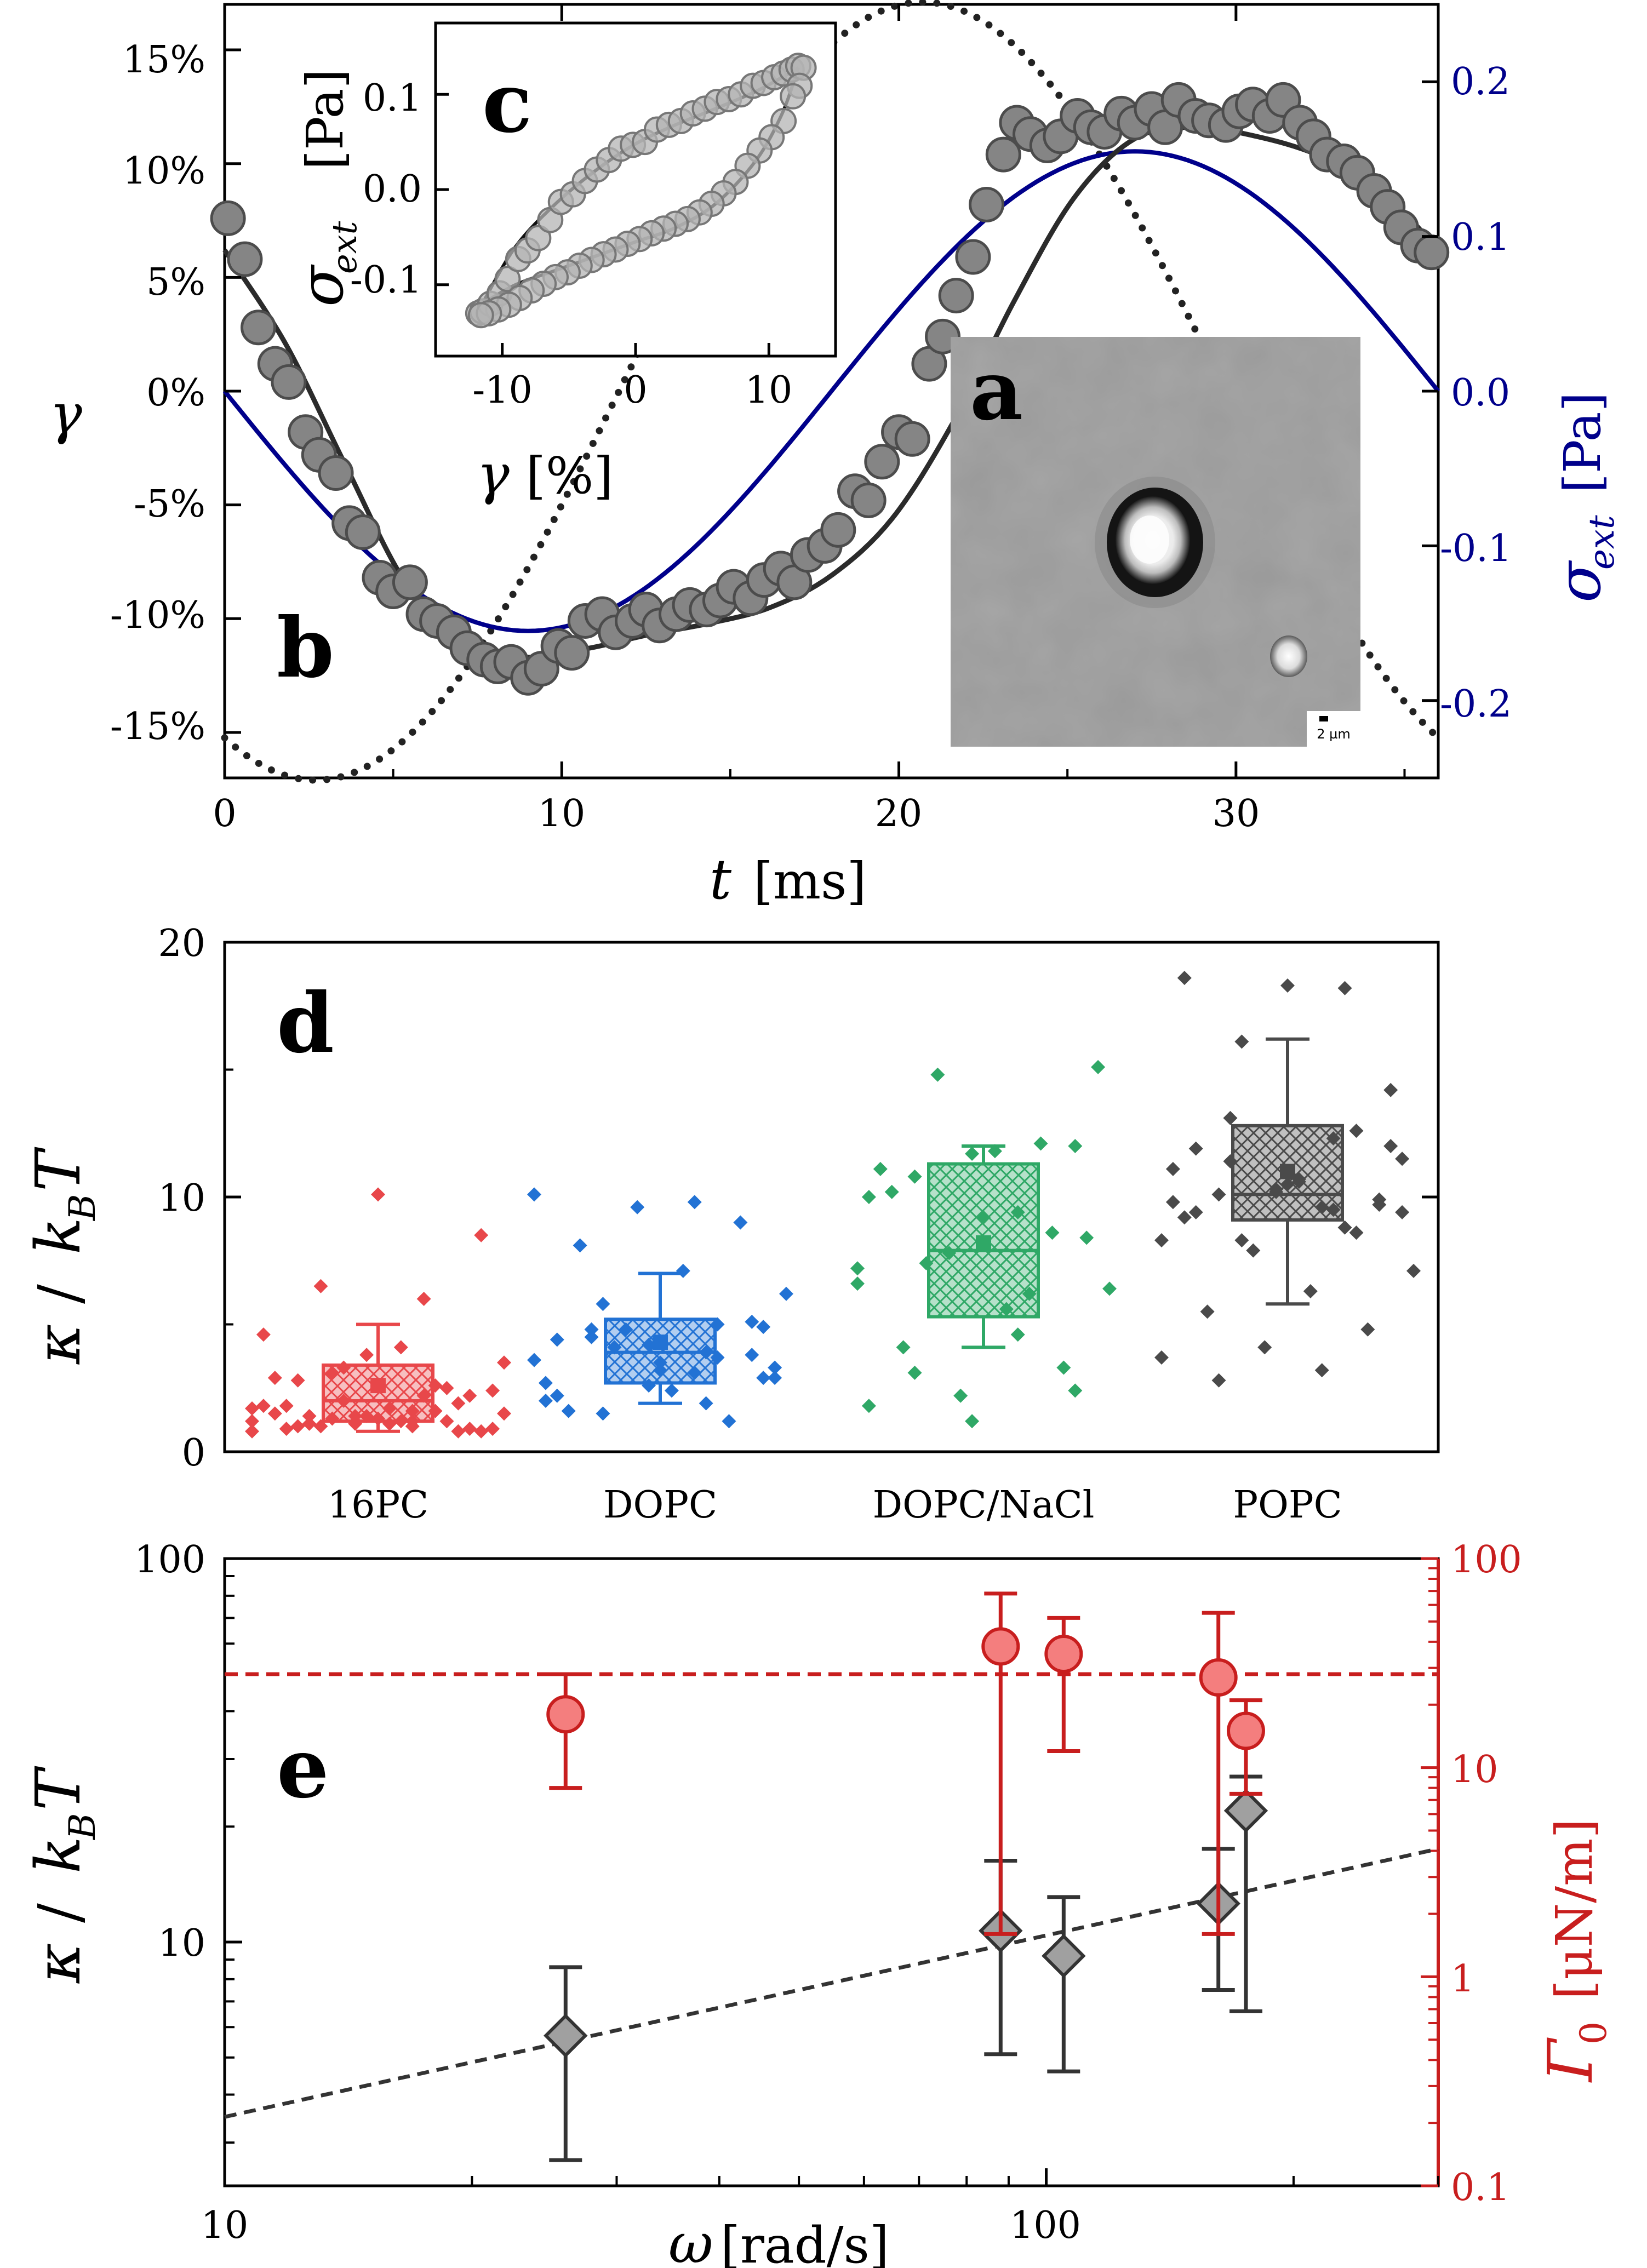 This screenshot has height=2268, width=1647. Describe the element at coordinates (1288, 1505) in the screenshot. I see `category-label: POPC` at that location.